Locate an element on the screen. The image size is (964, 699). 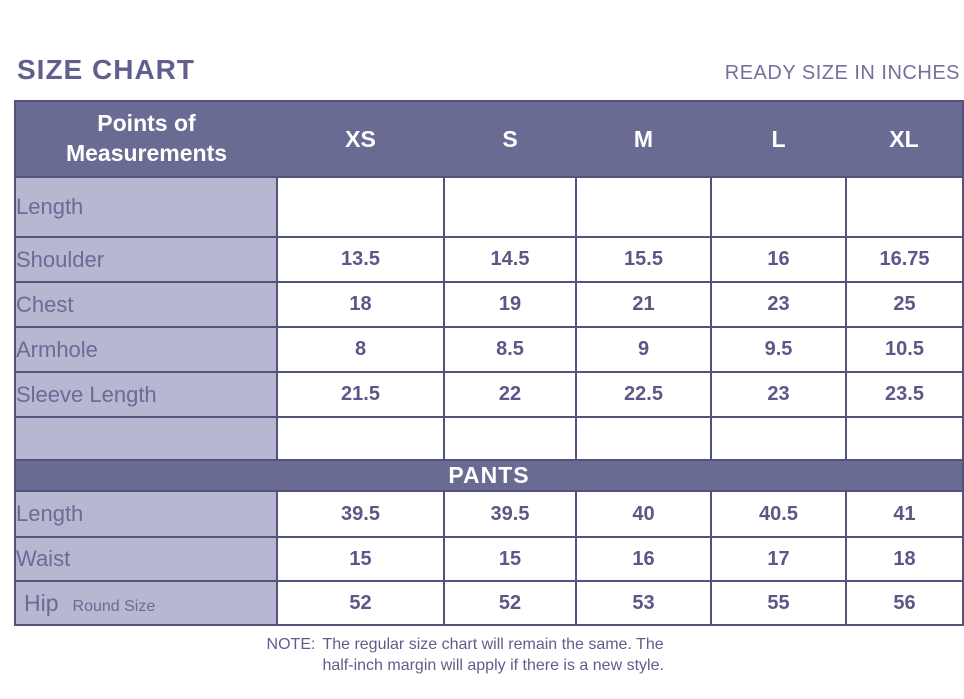
value-cell: 8.5 is located at coordinates (510, 349).